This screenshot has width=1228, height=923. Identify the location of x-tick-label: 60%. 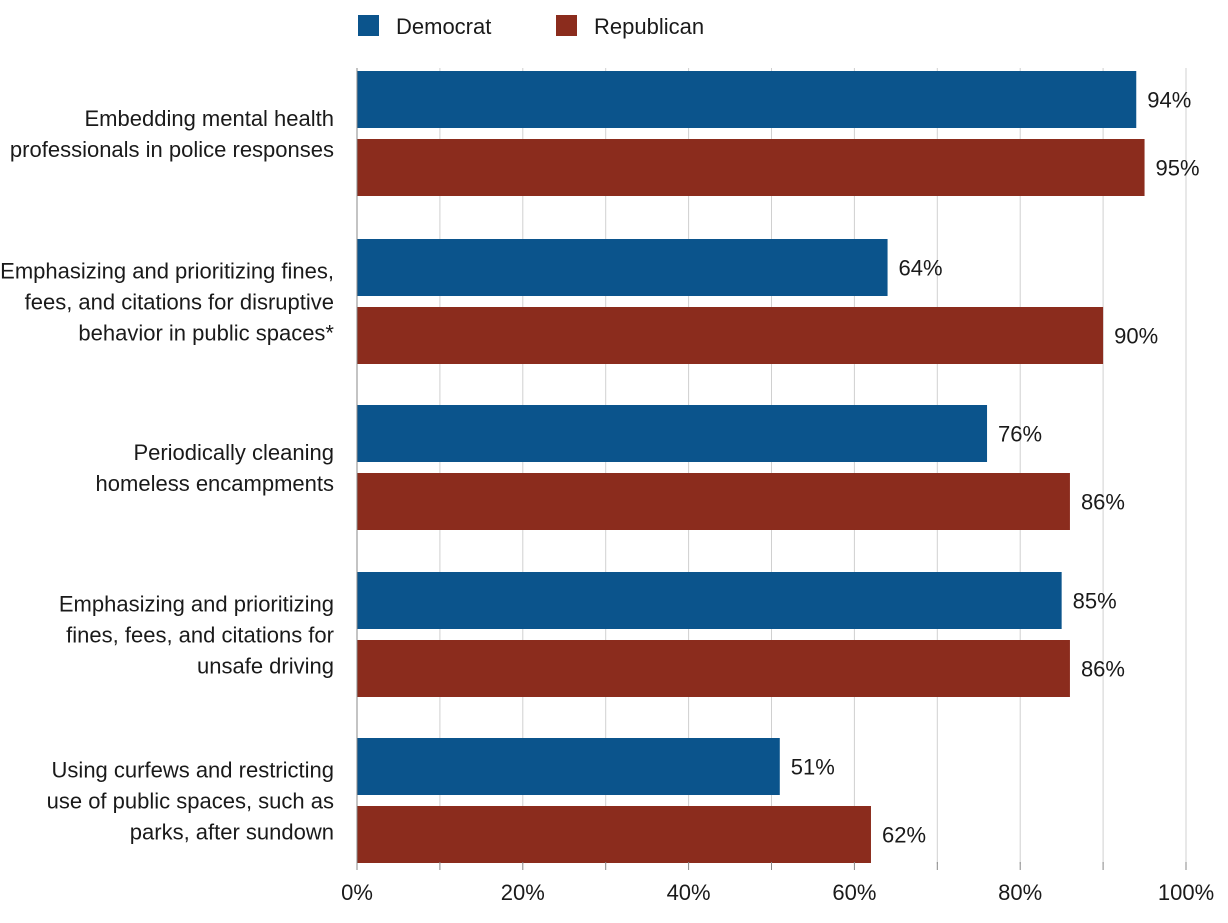
(854, 892).